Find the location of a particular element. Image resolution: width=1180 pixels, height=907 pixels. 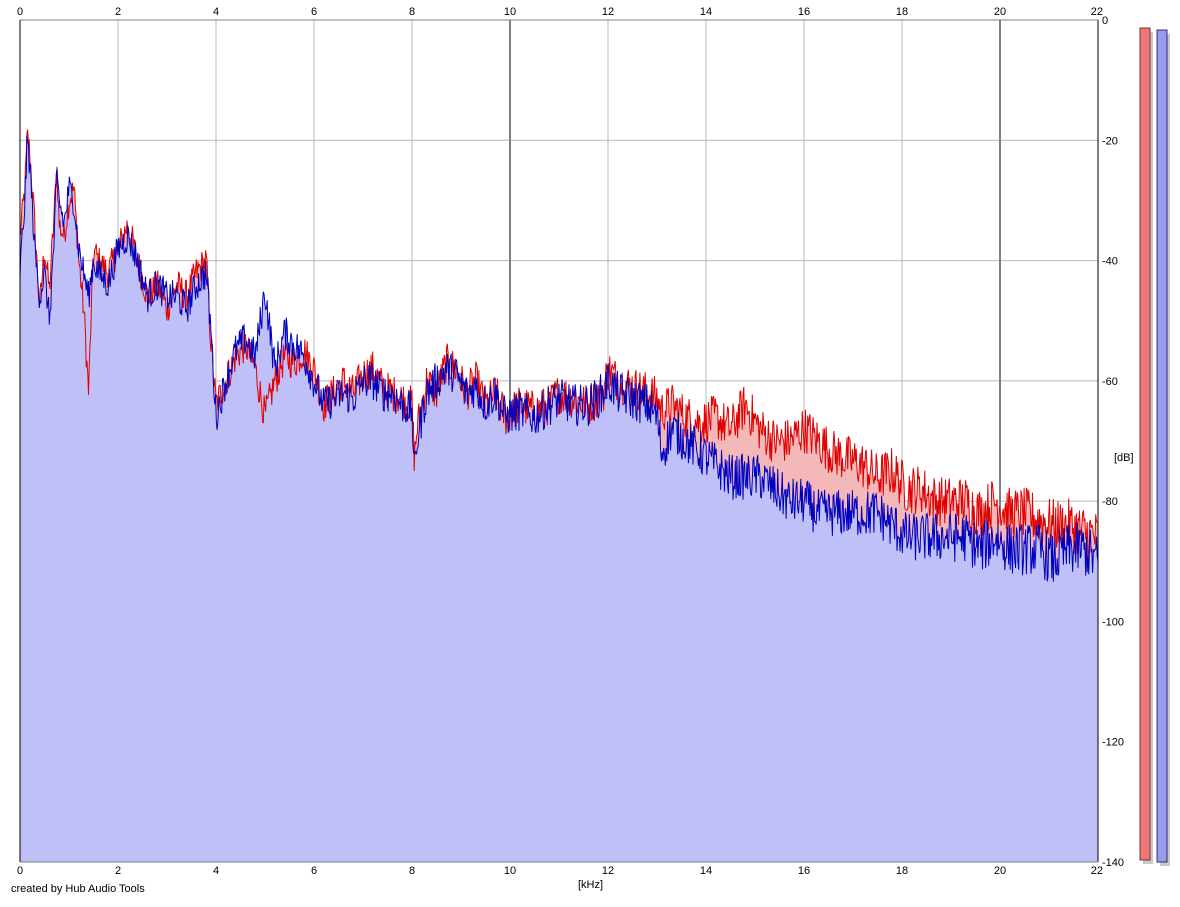

x-tick-label-top: 4 is located at coordinates (216, 12).